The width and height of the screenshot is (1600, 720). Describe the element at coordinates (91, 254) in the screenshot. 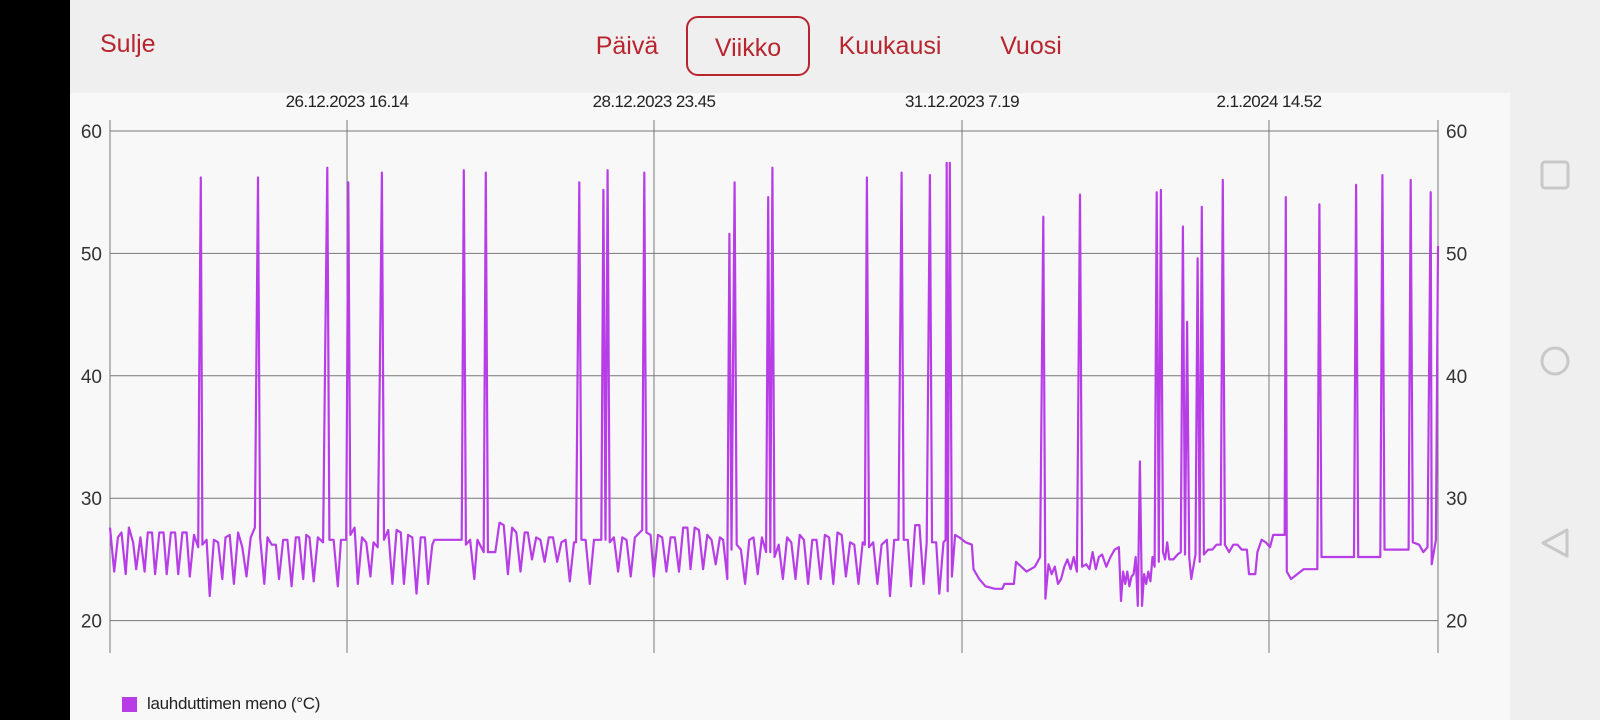

I see `y-tick-left: 50` at that location.